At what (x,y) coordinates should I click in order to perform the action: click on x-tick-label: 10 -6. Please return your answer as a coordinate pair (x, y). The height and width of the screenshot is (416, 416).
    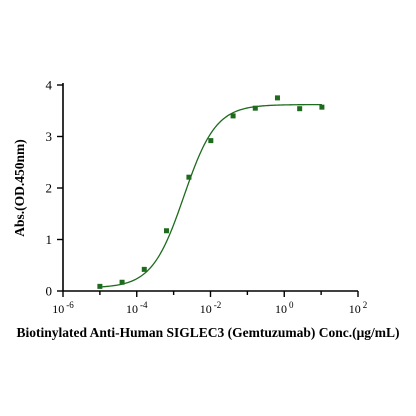
    Looking at the image, I should click on (63, 308).